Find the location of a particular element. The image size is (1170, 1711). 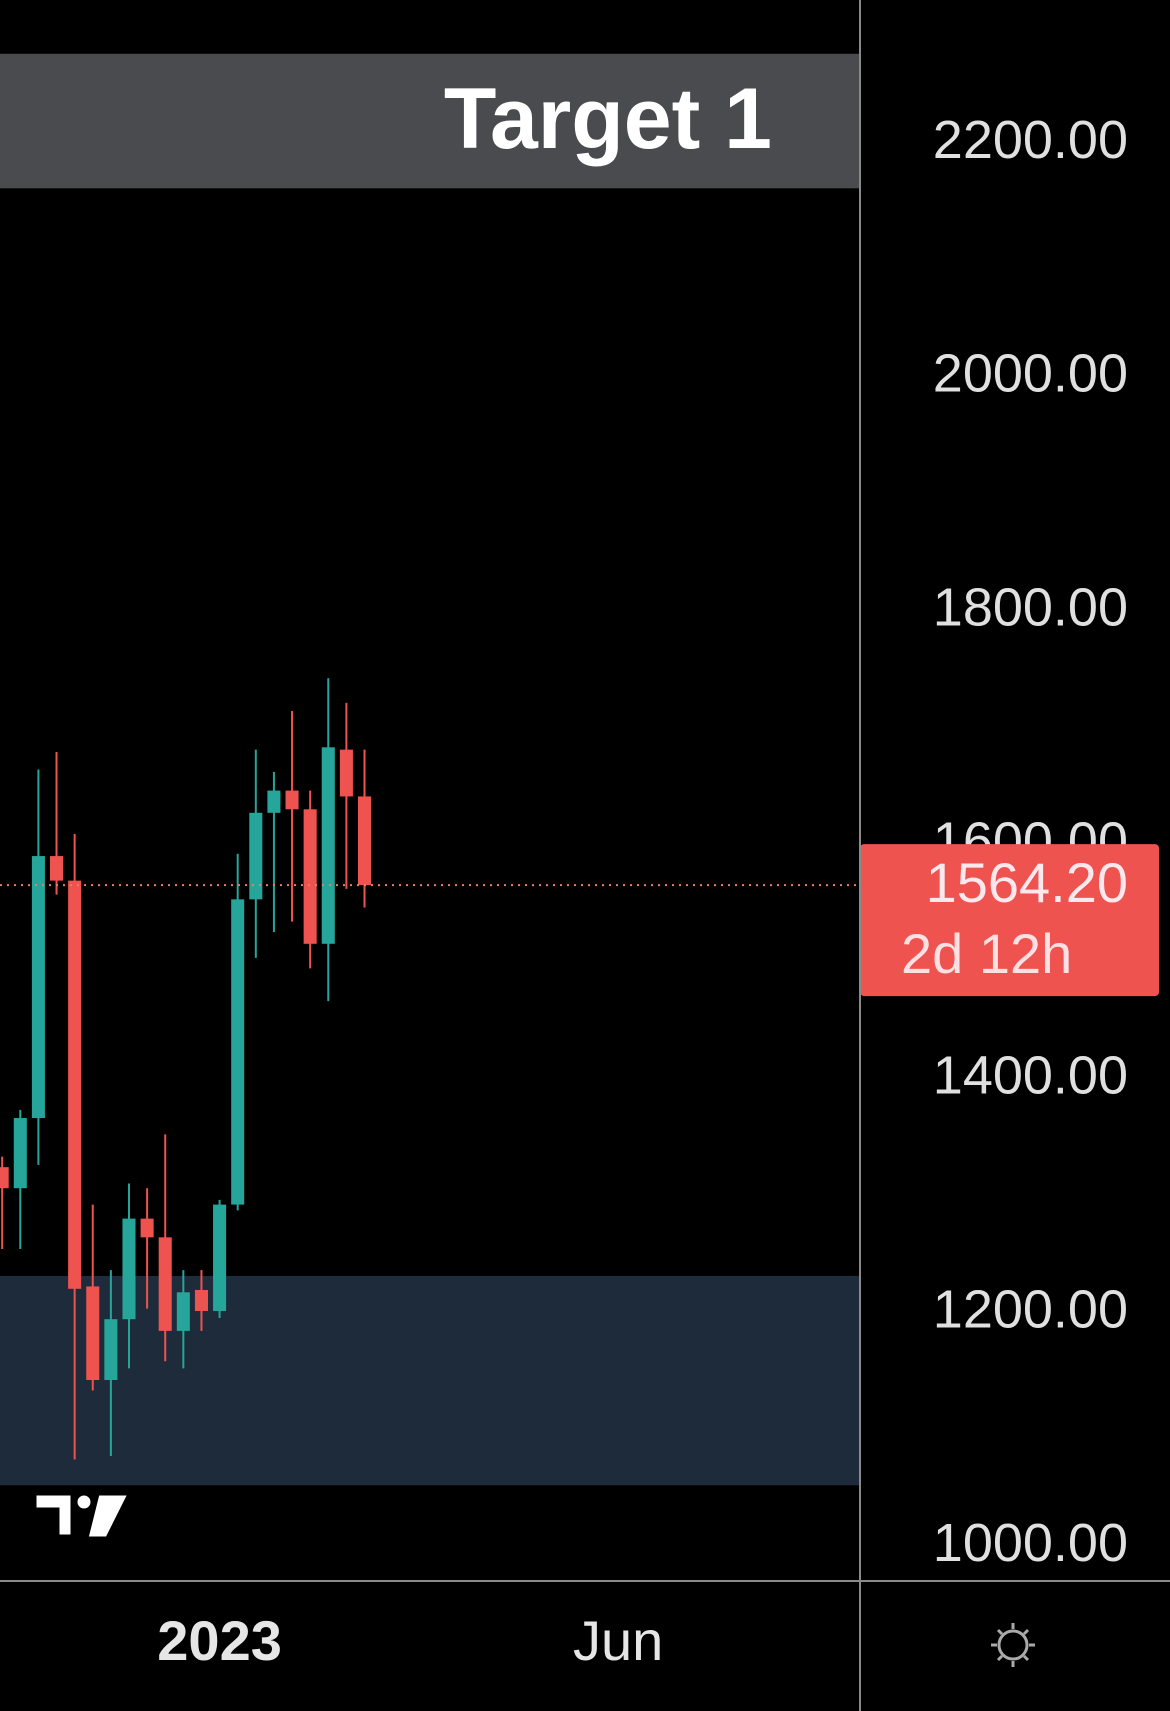

x-tick-label: 2023 is located at coordinates (219, 1640).